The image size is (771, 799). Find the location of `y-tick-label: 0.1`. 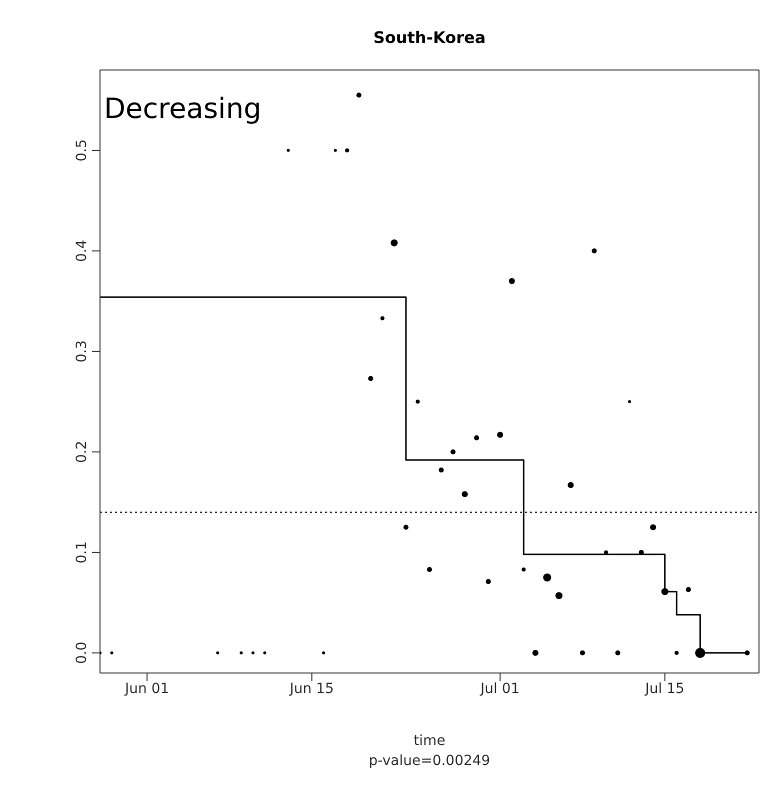

y-tick-label: 0.1 is located at coordinates (82, 552).